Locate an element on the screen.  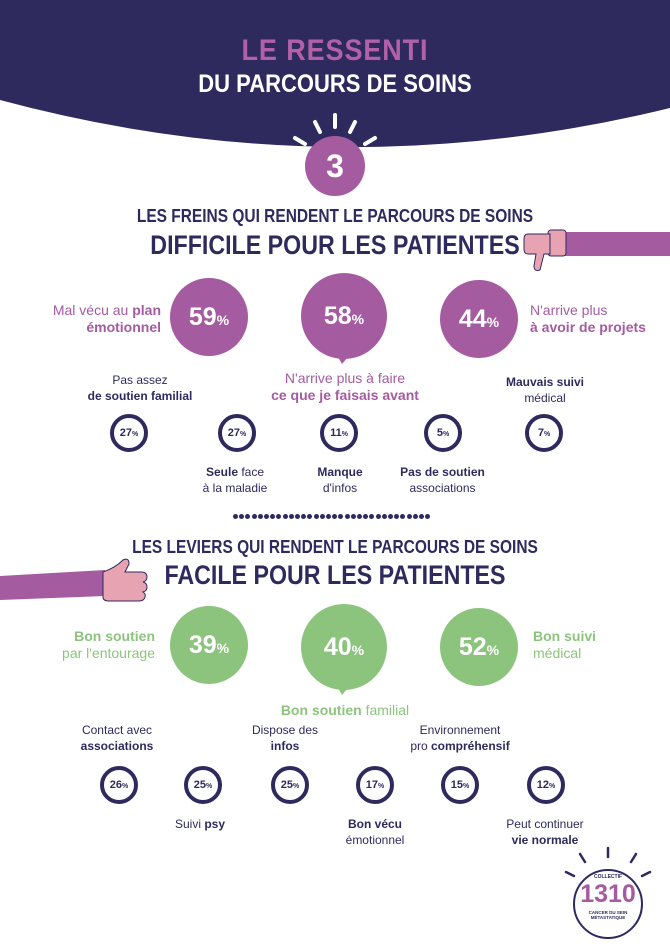
levier-minor-label-infos: Dispose des infos is located at coordinates (285, 738).